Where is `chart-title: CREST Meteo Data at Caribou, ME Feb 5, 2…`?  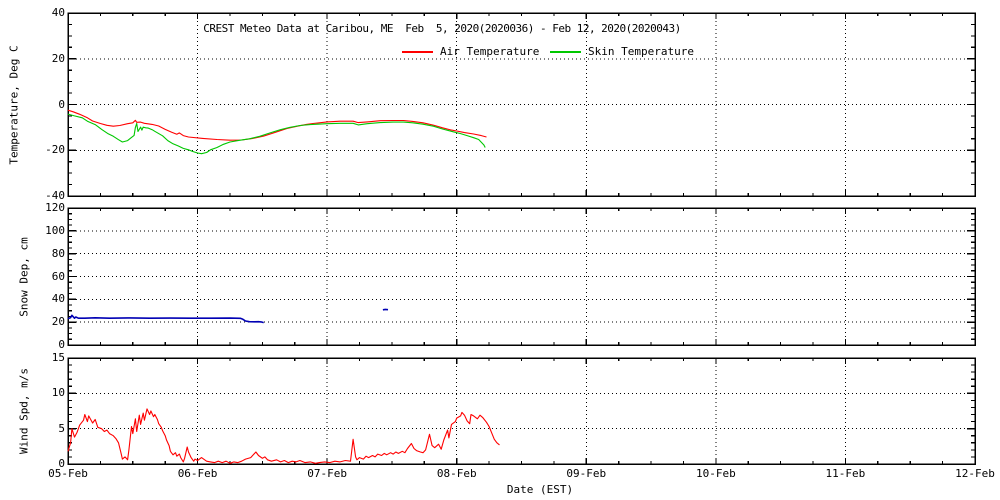 chart-title: CREST Meteo Data at Caribou, ME Feb 5, 2… is located at coordinates (442, 28).